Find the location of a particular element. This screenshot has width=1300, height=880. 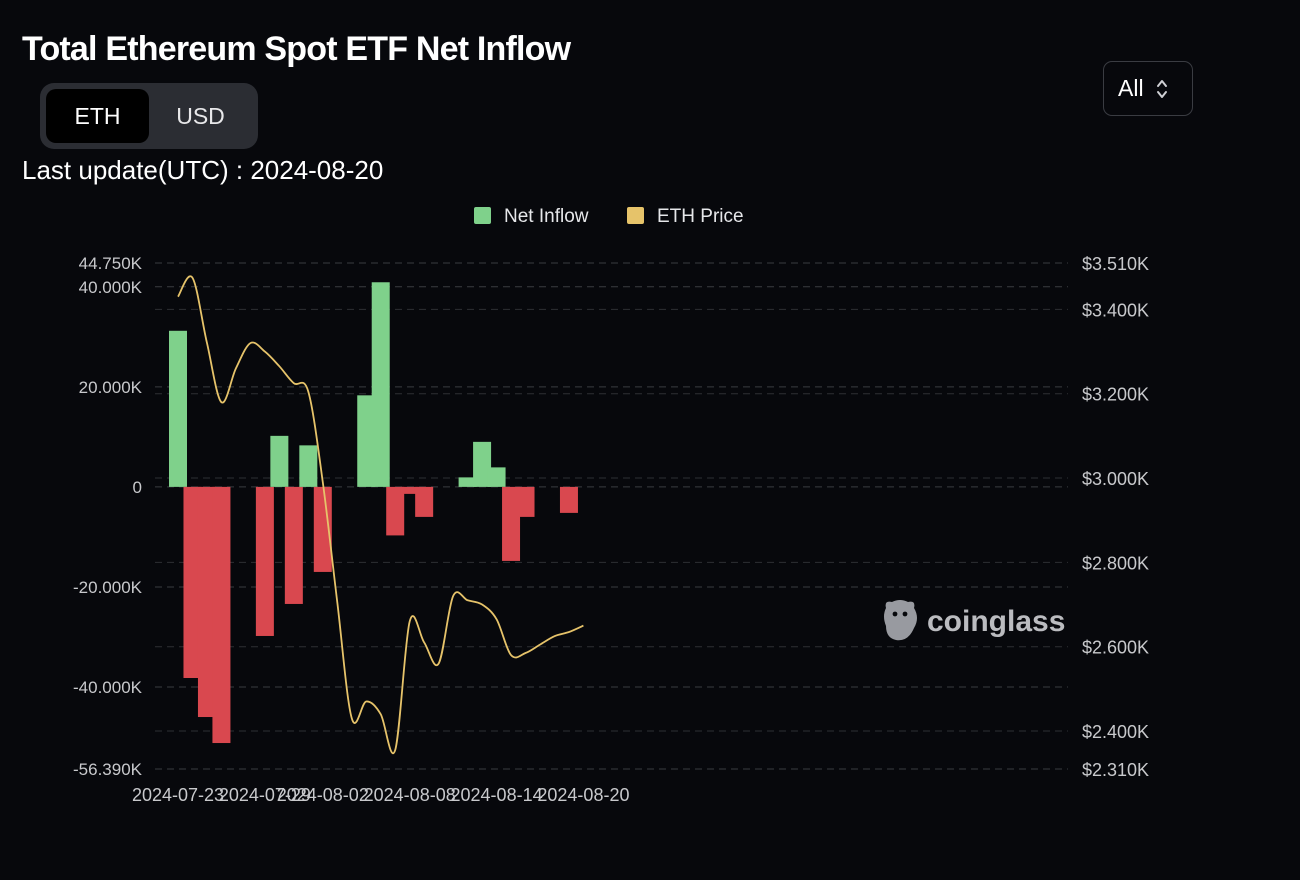

y-right-tick-label: $3.200K is located at coordinates (1115, 395).